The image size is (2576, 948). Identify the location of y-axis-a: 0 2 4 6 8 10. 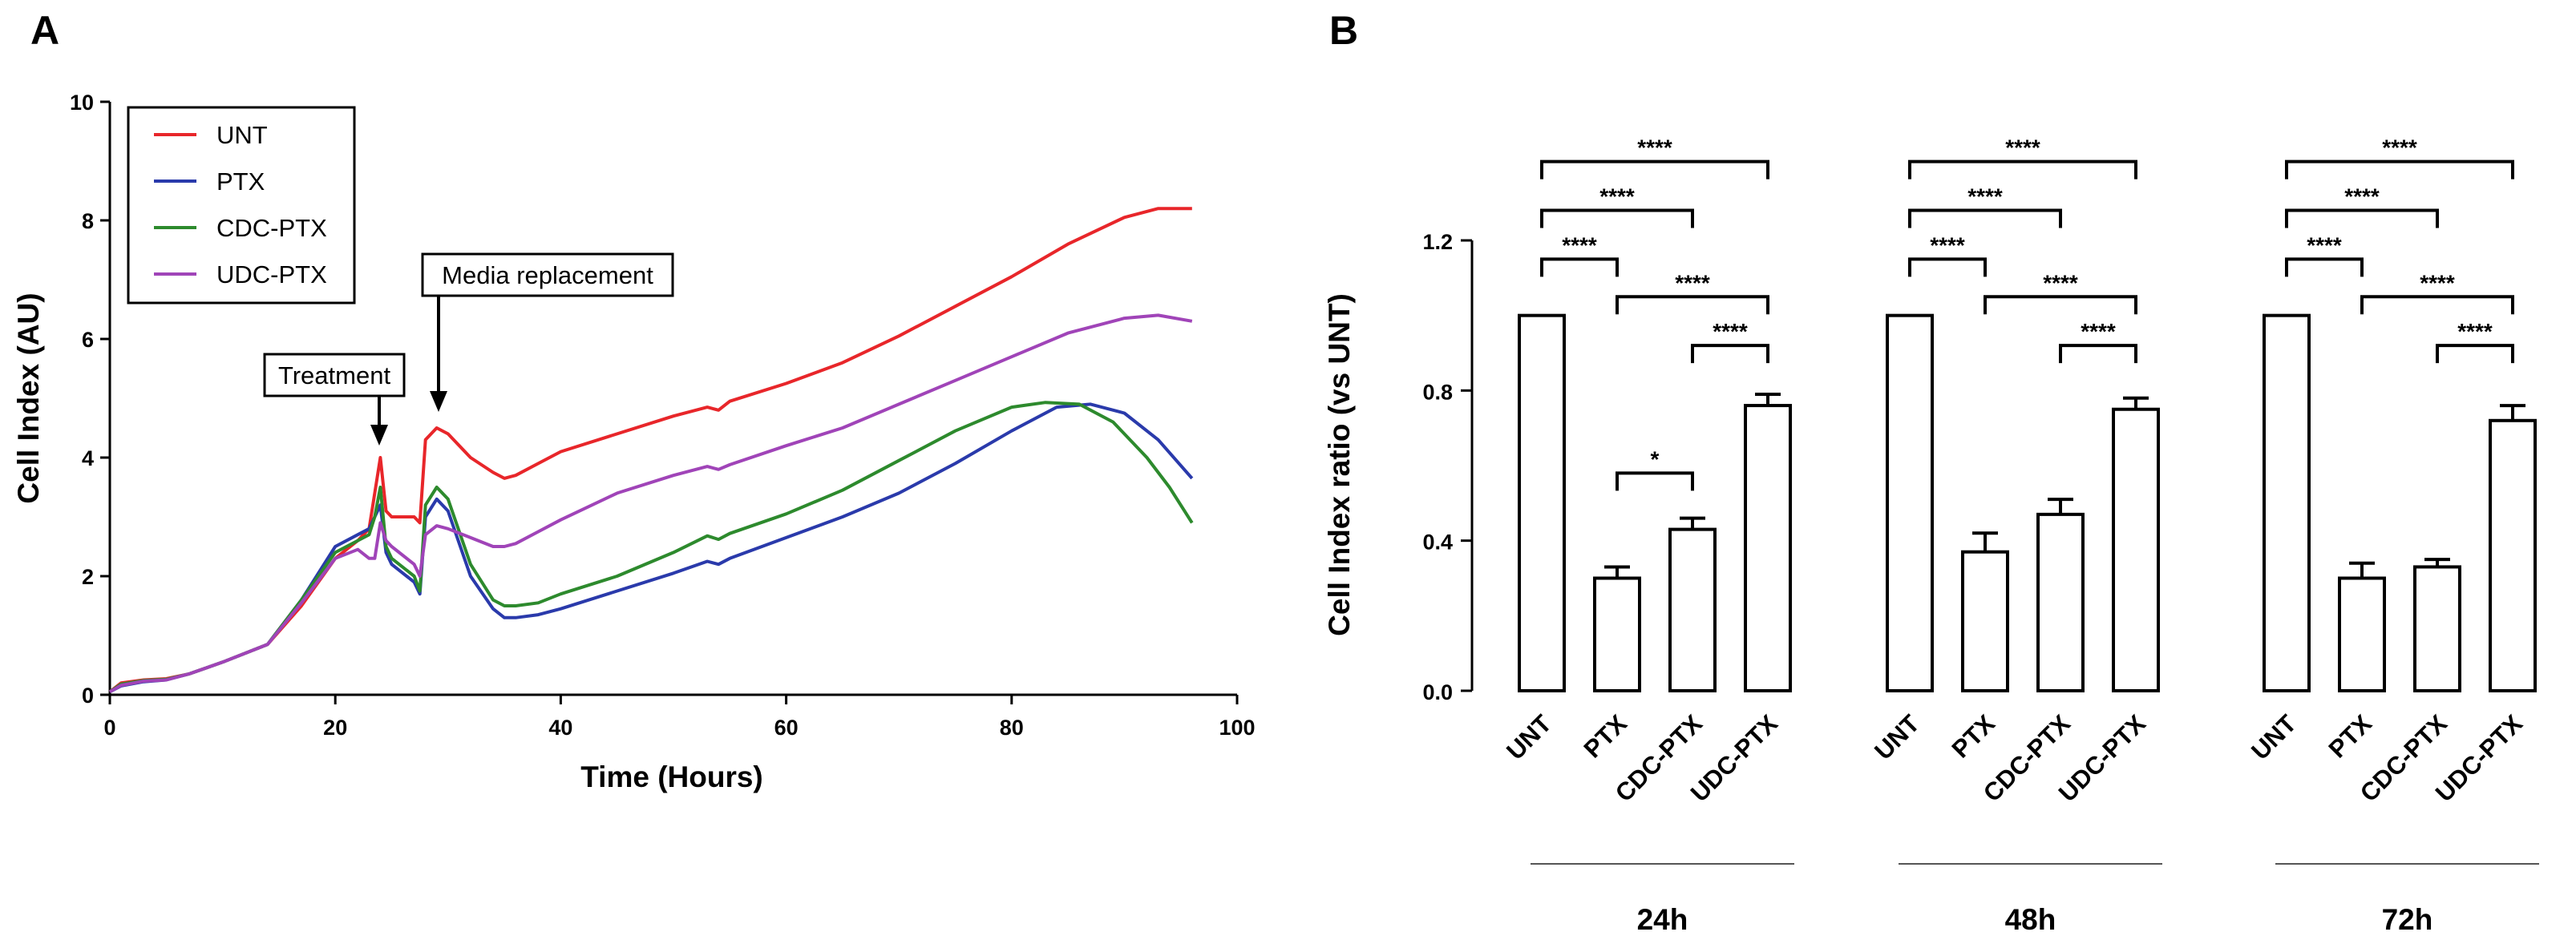
(90, 399).